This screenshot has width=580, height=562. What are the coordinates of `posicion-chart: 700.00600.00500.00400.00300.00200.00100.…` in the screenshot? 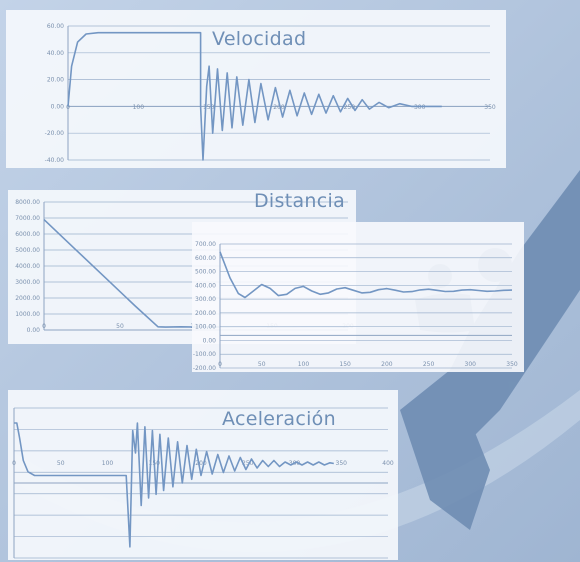 It's located at (355, 306).